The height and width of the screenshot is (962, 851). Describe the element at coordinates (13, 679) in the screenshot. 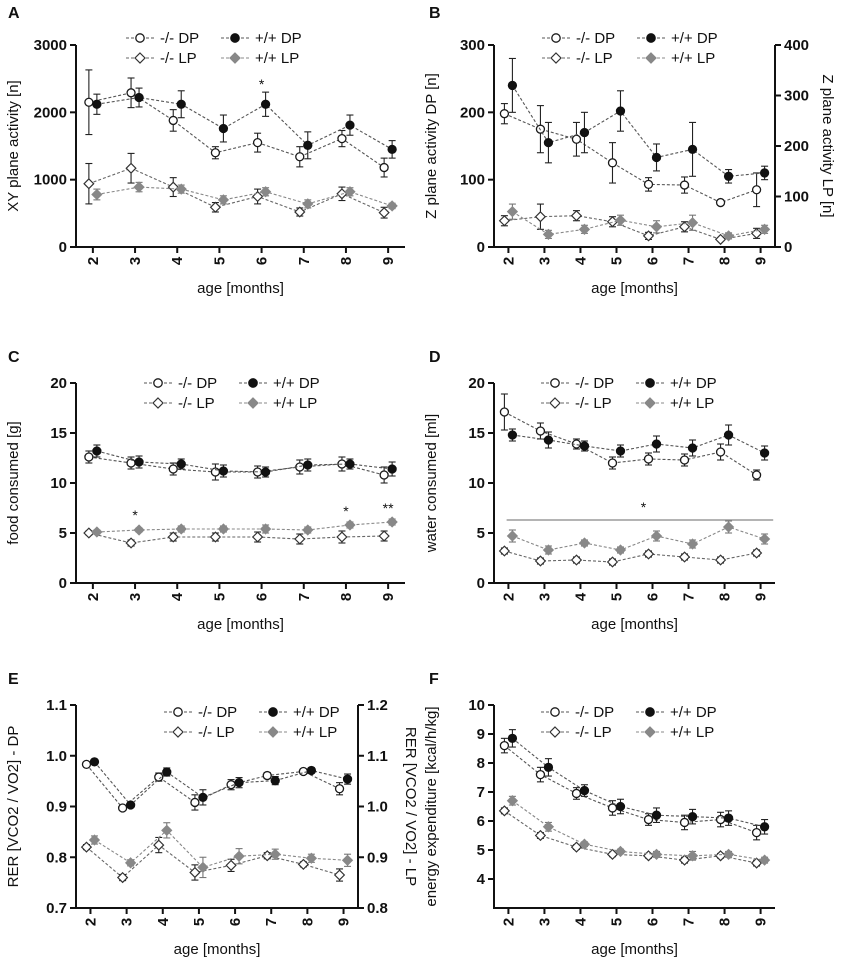

I see `panel-label: E` at that location.